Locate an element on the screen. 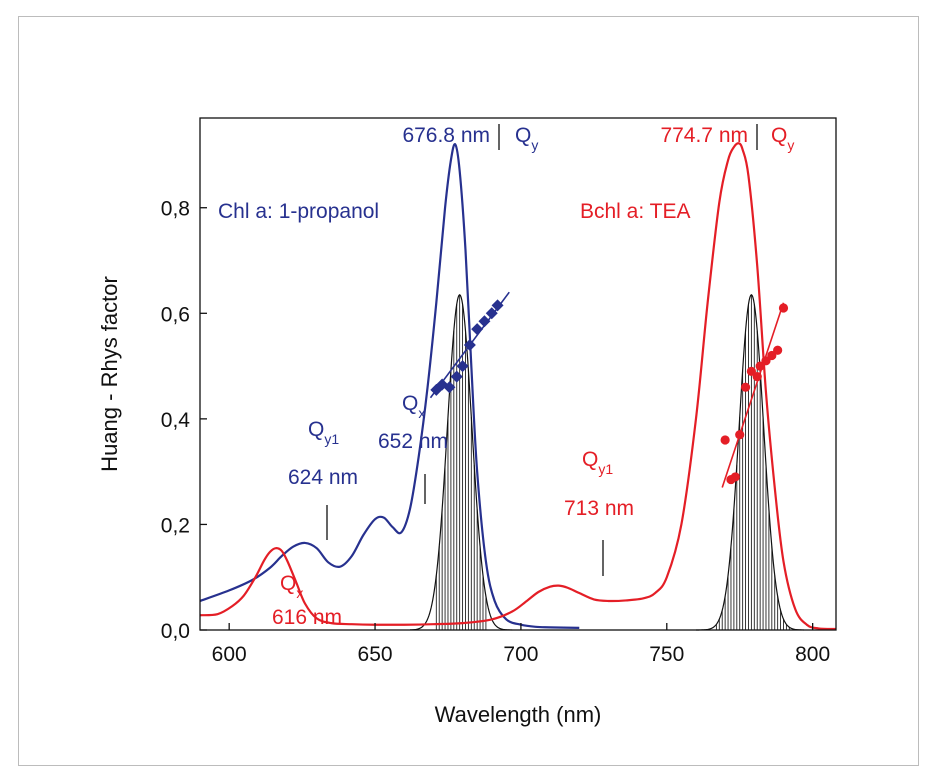  bchl-qy1-label: Qy1 is located at coordinates (597, 462).